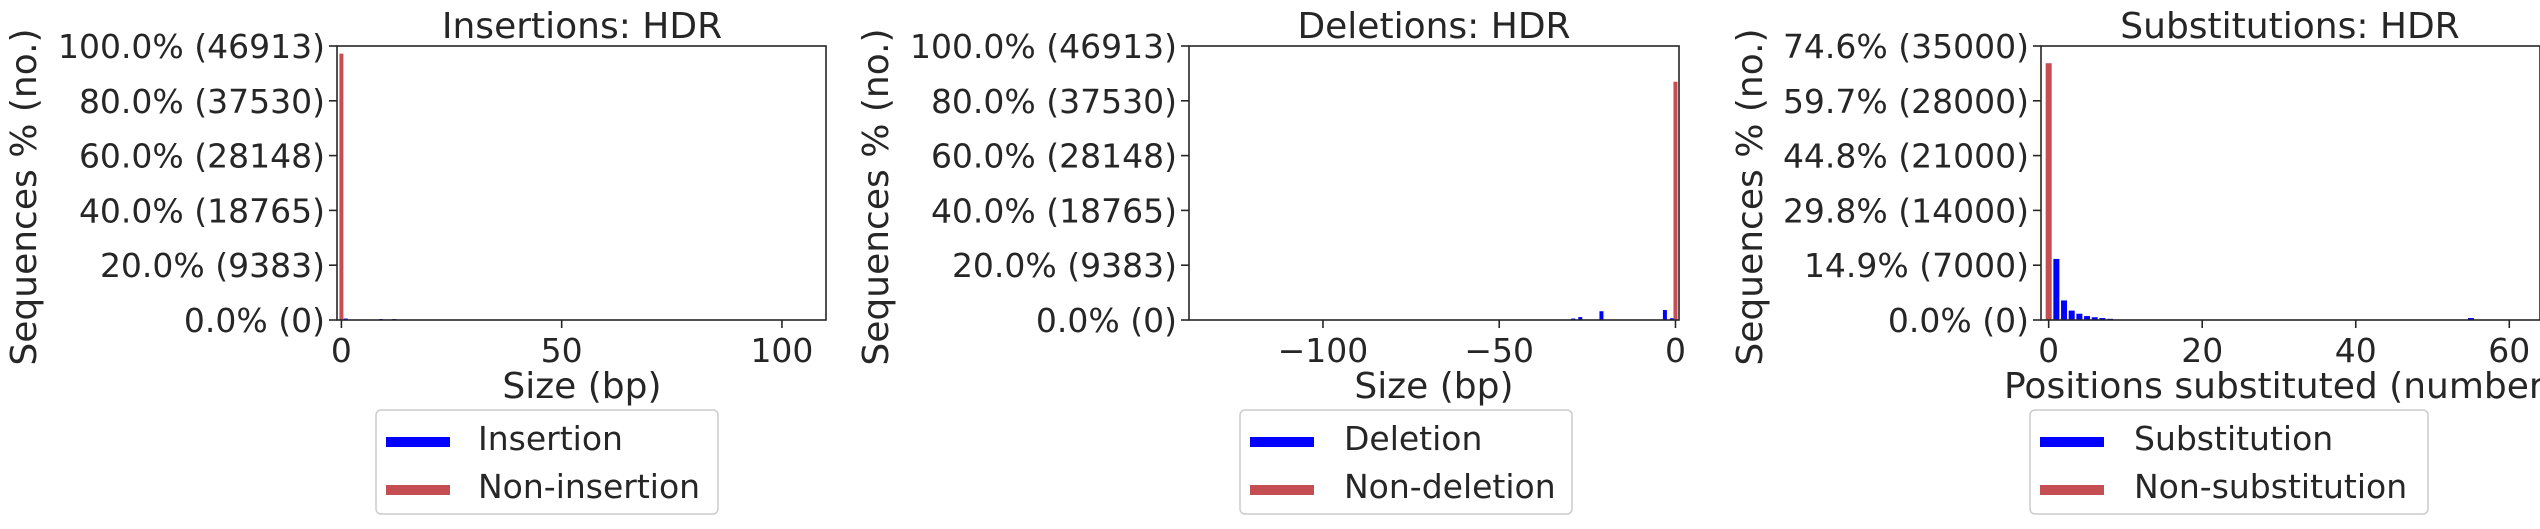  What do you see at coordinates (781, 350) in the screenshot?
I see `x-tick-label: 100` at bounding box center [781, 350].